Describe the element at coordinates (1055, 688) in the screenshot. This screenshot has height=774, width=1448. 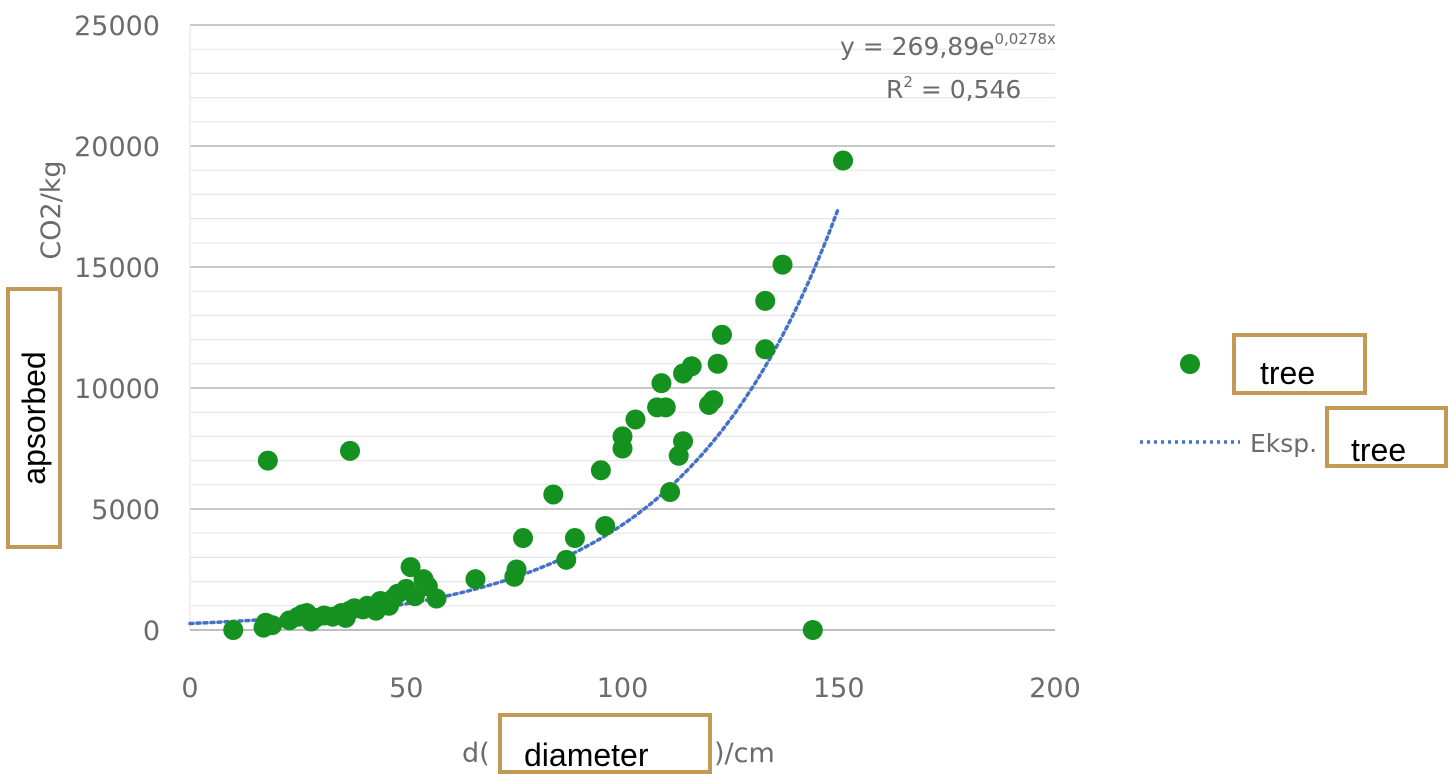
I see `x-tick-label: 200` at that location.